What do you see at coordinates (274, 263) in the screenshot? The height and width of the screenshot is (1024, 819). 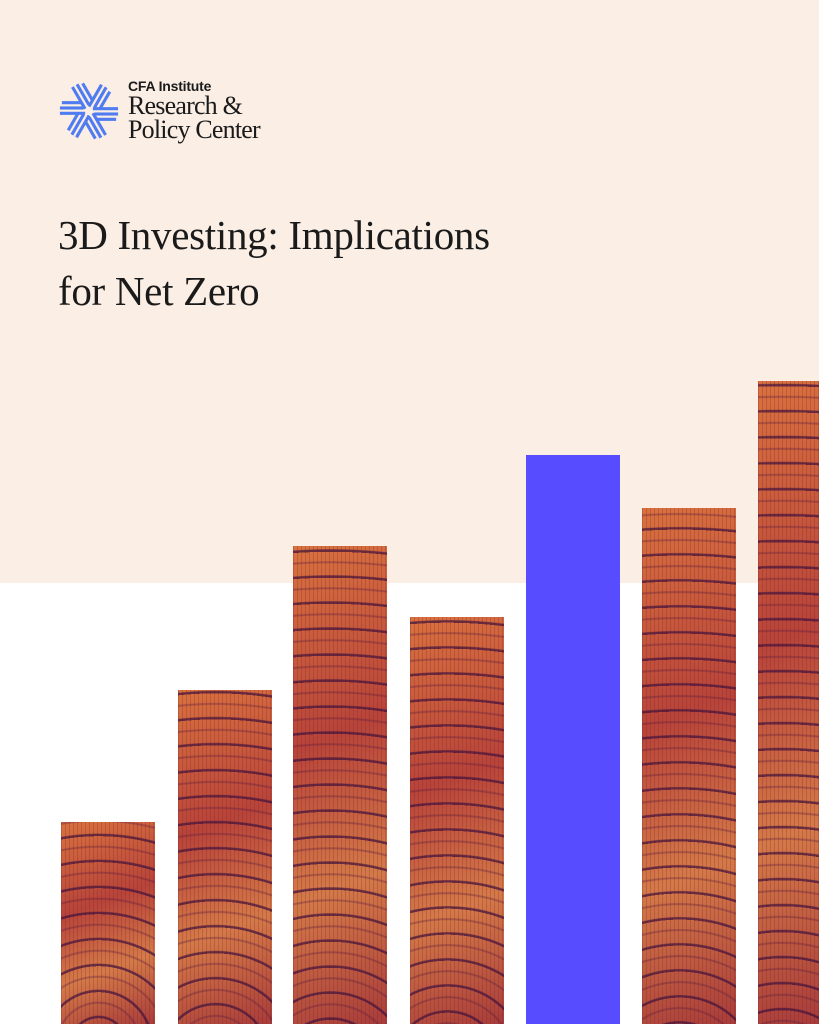 I see `document-title: 3D Investing: Implications for Net Zero` at bounding box center [274, 263].